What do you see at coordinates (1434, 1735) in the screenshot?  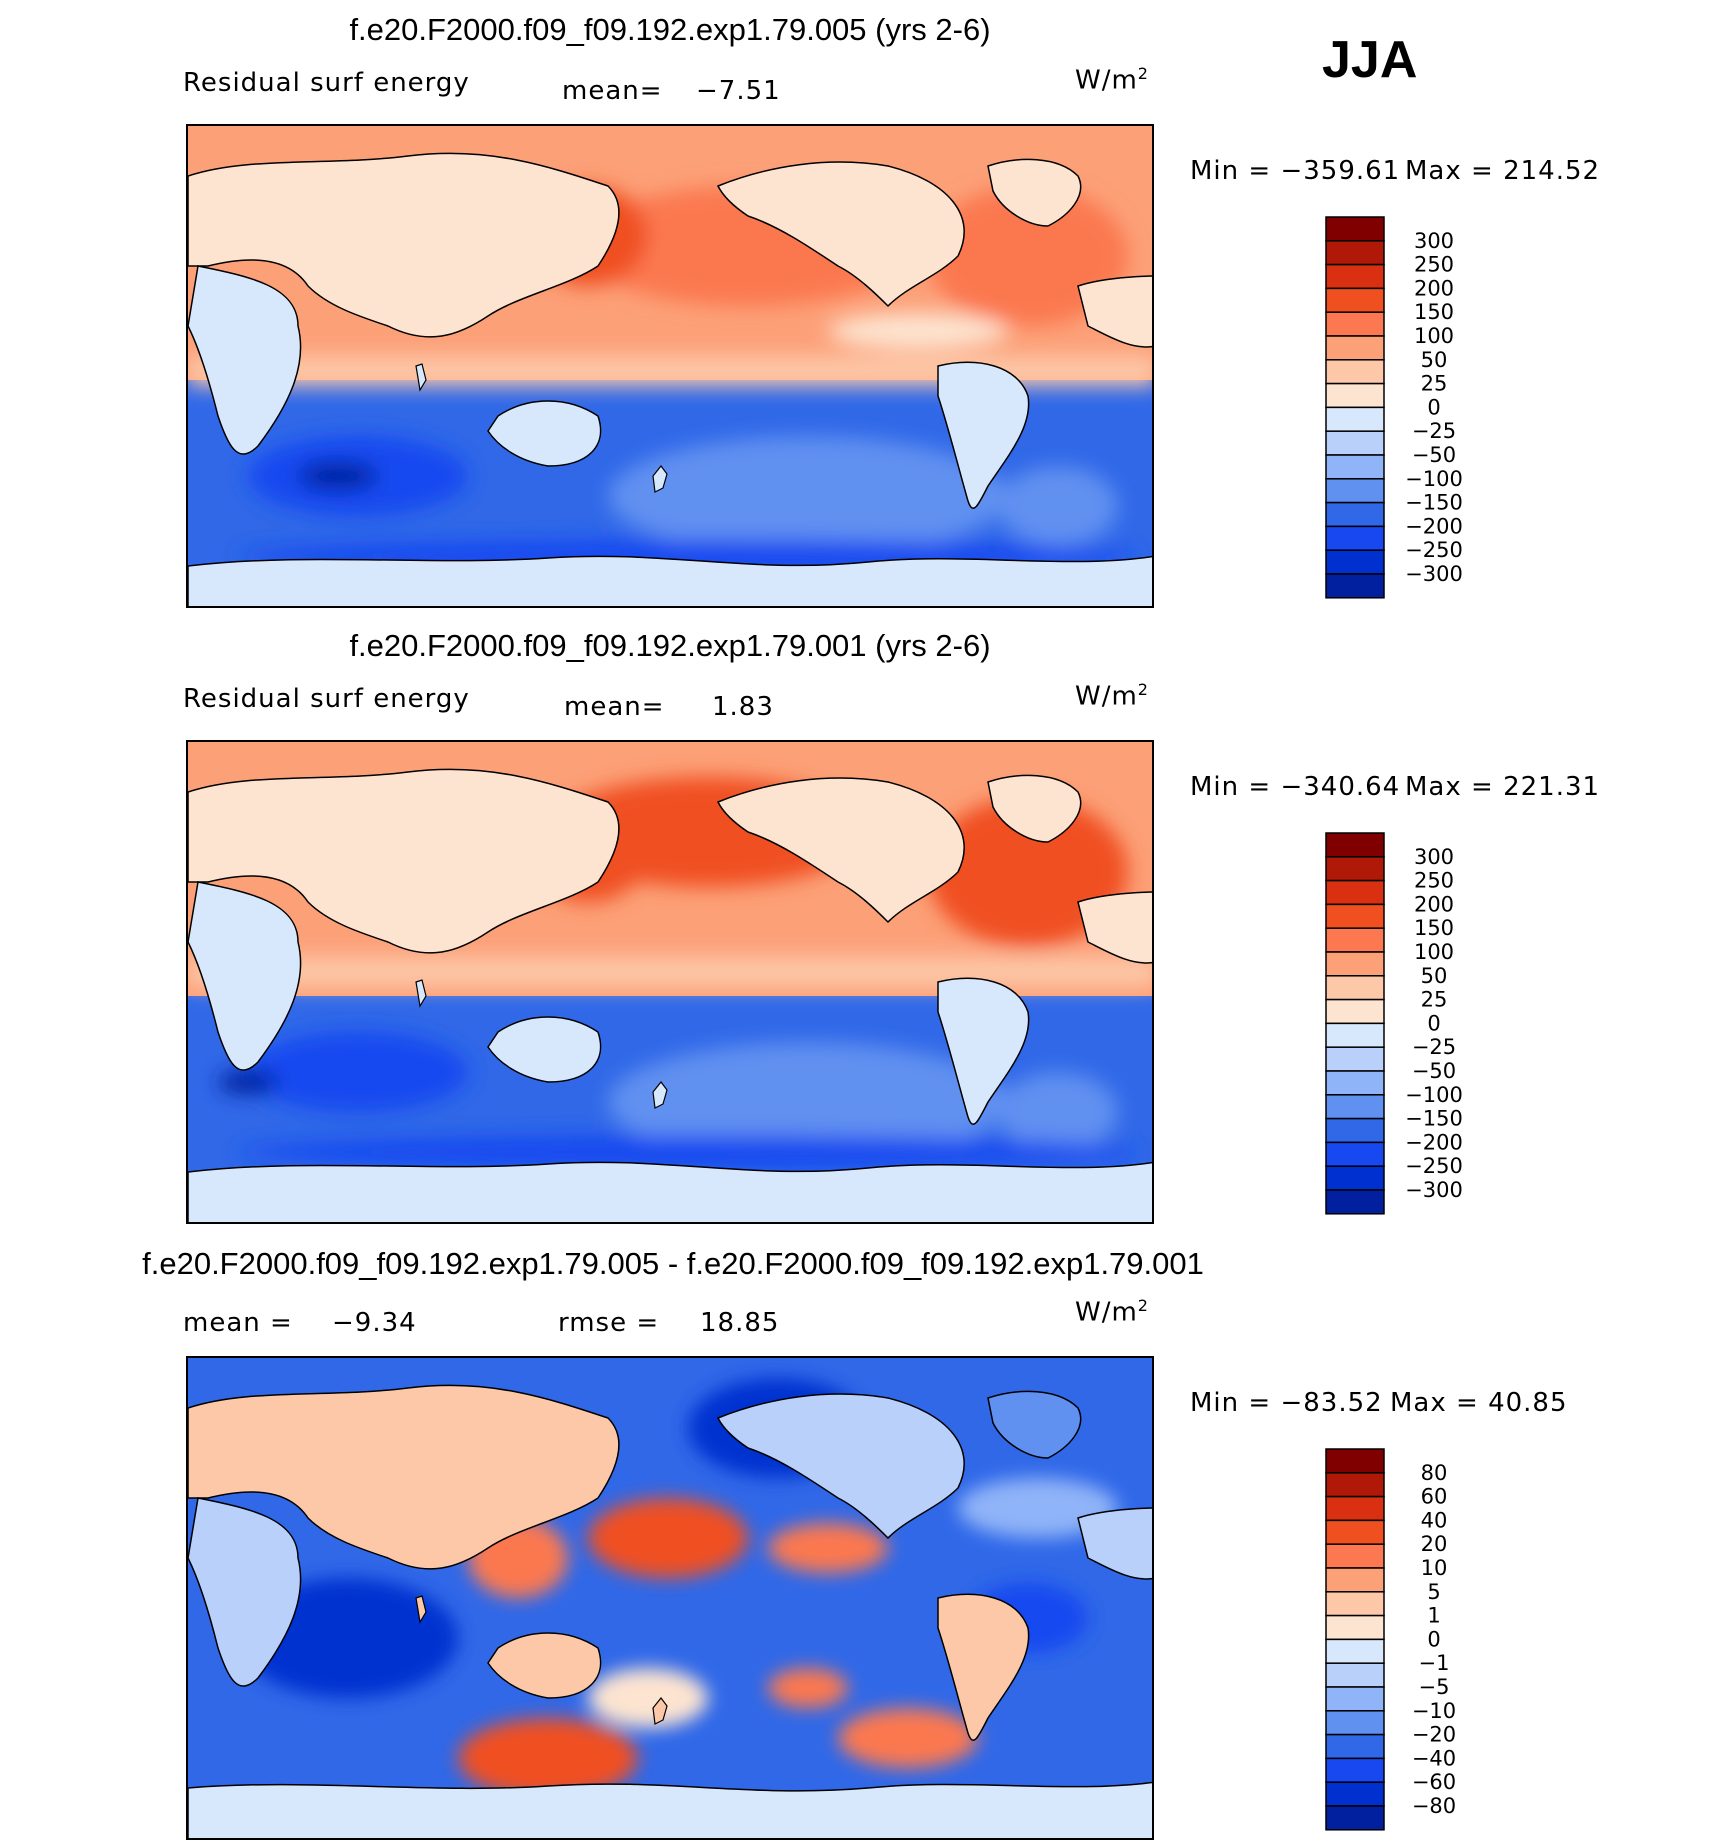 I see `panel3-colorbar-label: −20` at bounding box center [1434, 1735].